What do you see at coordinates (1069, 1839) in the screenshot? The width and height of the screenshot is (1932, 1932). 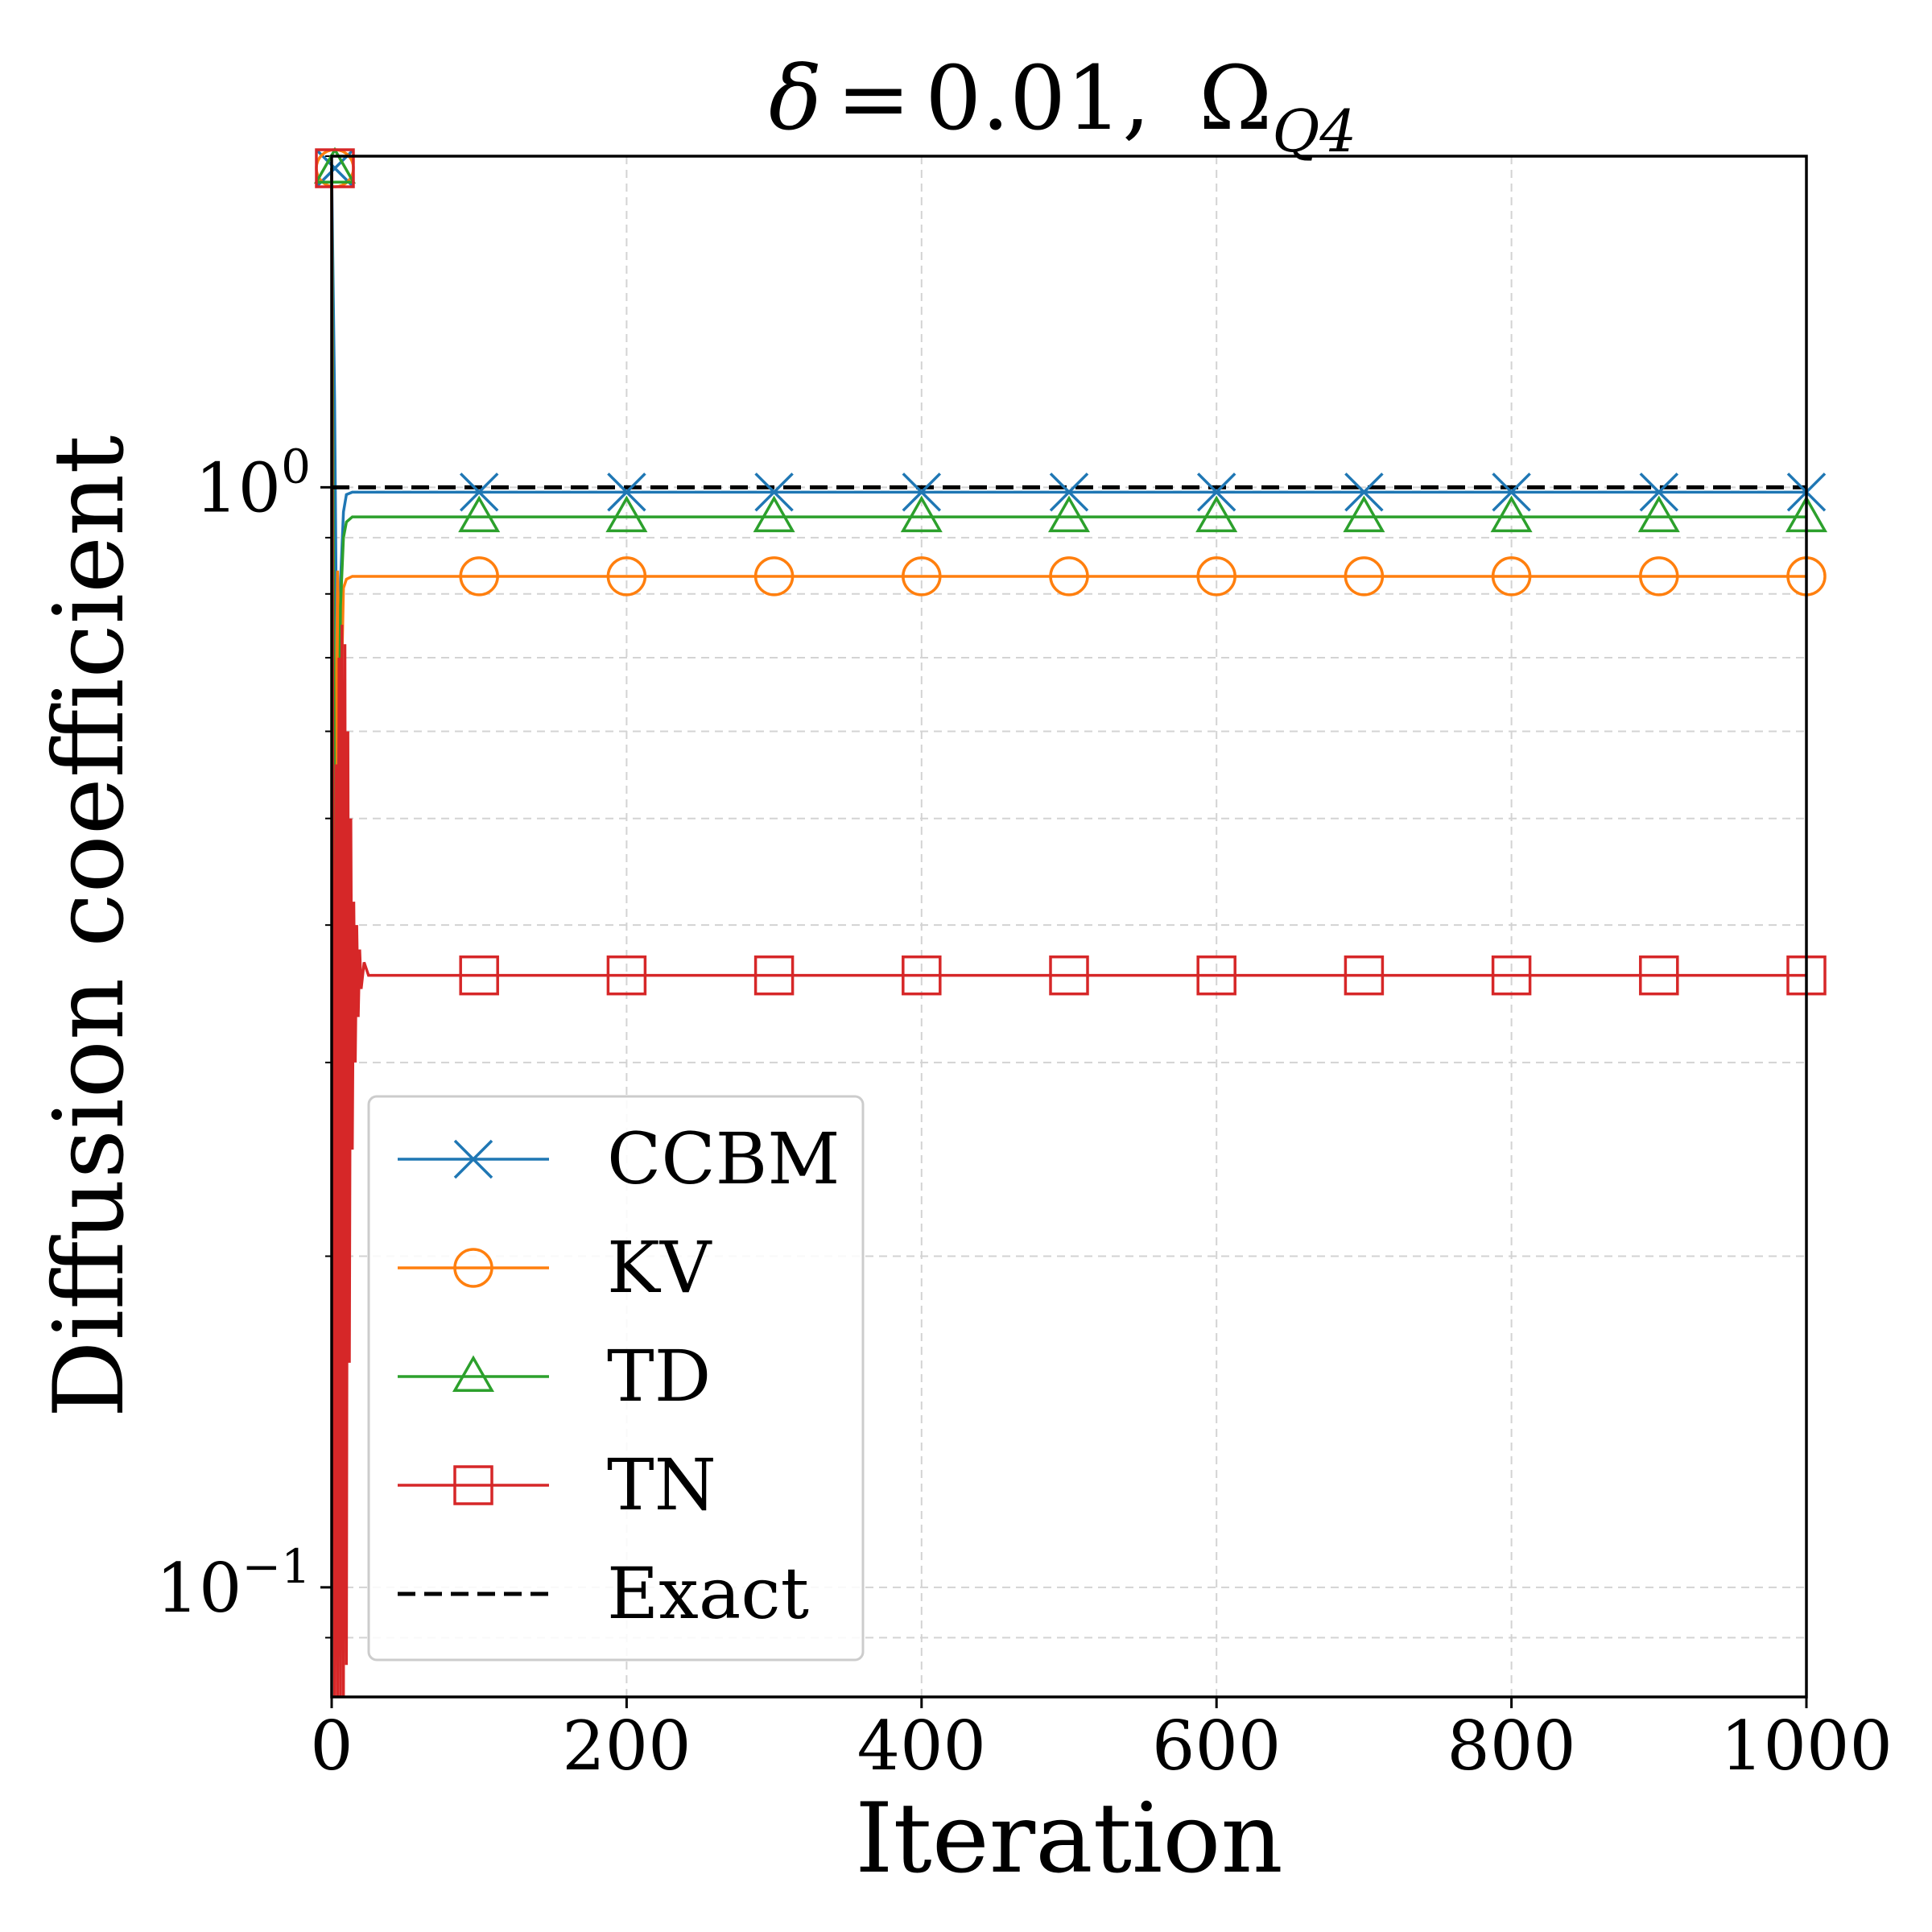 I see `x-axis-label: Iteration` at bounding box center [1069, 1839].